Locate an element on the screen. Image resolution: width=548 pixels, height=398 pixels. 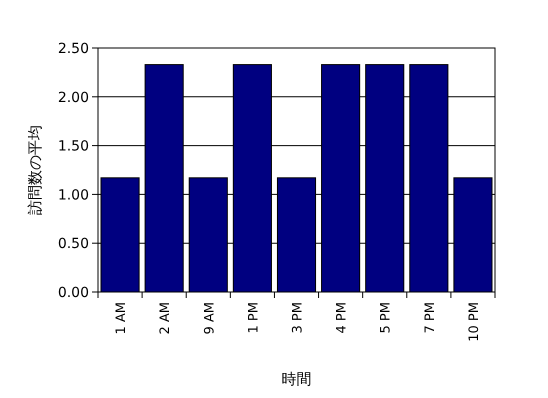
y-axis-title: 訪問数の平均 is located at coordinates (35, 170).